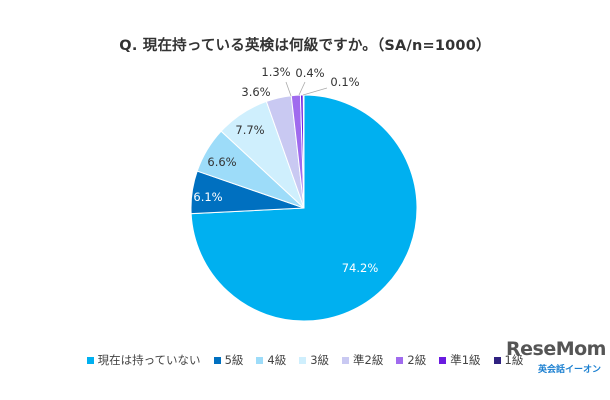 The width and height of the screenshot is (610, 400). I want to click on data-label-8: 0.1%, so click(344, 82).